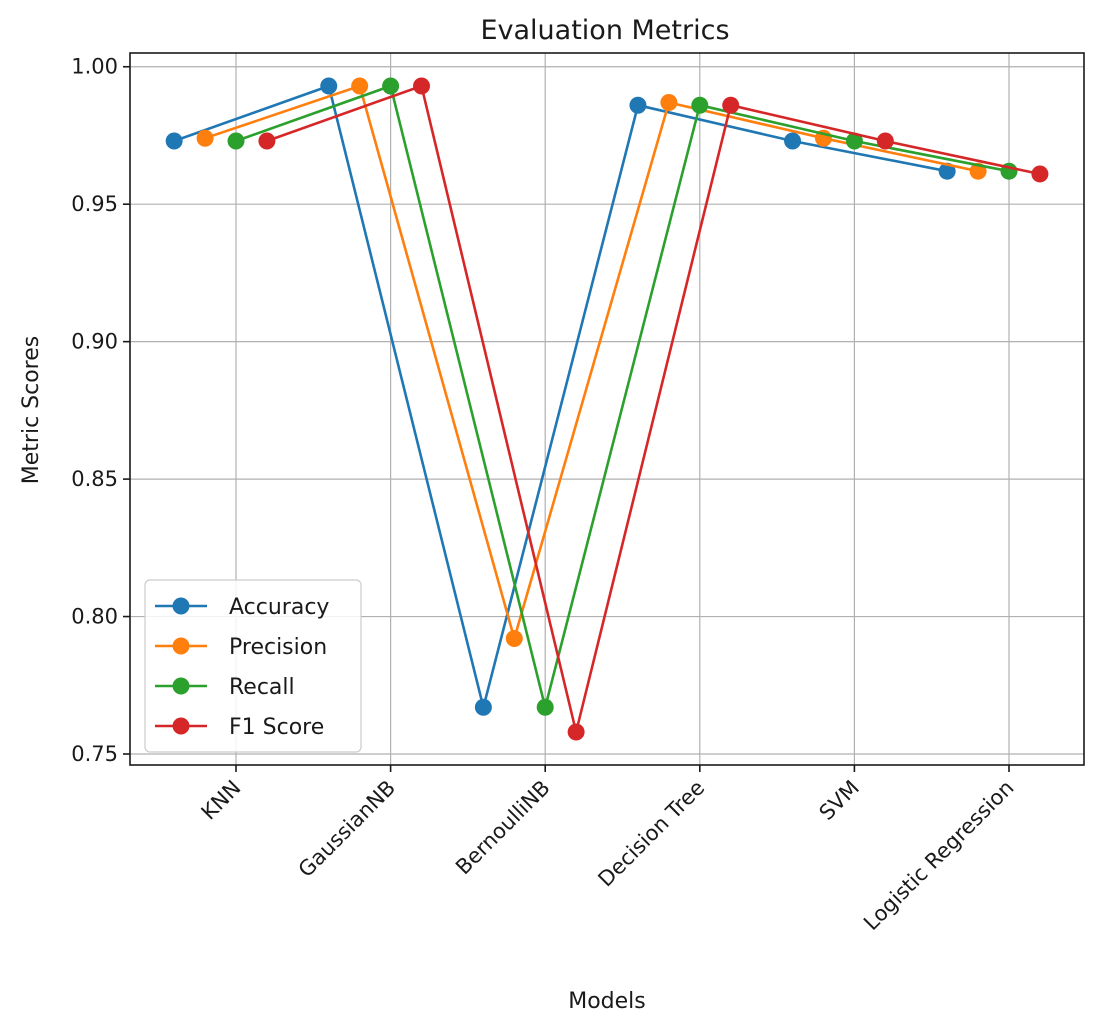 This screenshot has height=1019, width=1106. What do you see at coordinates (31, 410) in the screenshot?
I see `y-axis-label: Metric Scores` at bounding box center [31, 410].